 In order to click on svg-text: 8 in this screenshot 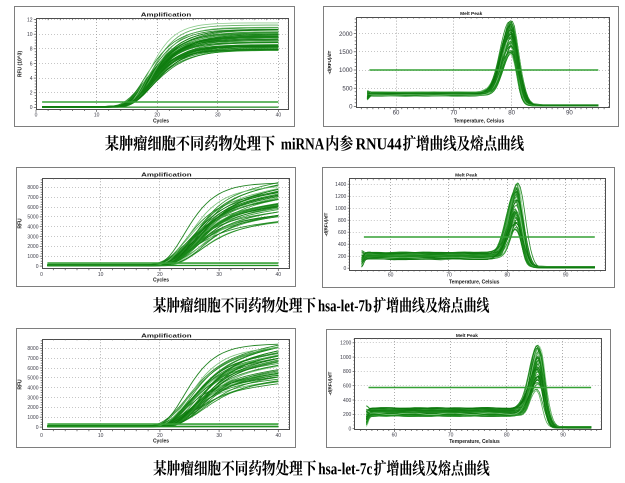, I will do `click(31, 50)`.